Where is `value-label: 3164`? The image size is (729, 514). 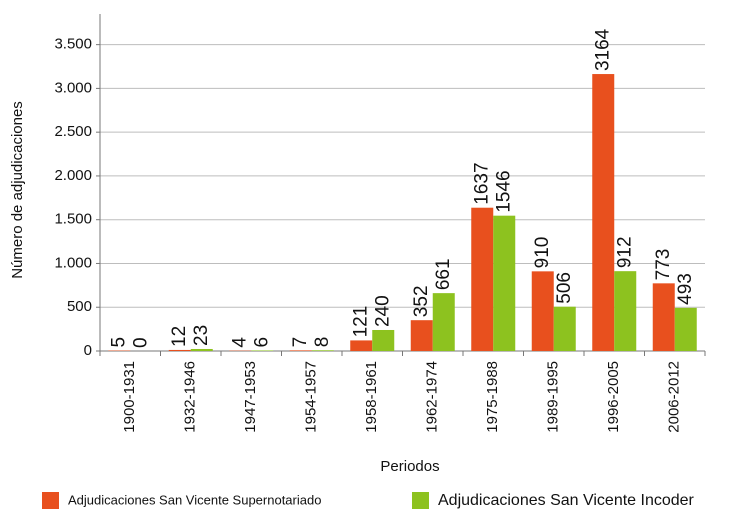
value-label: 3164 is located at coordinates (602, 49).